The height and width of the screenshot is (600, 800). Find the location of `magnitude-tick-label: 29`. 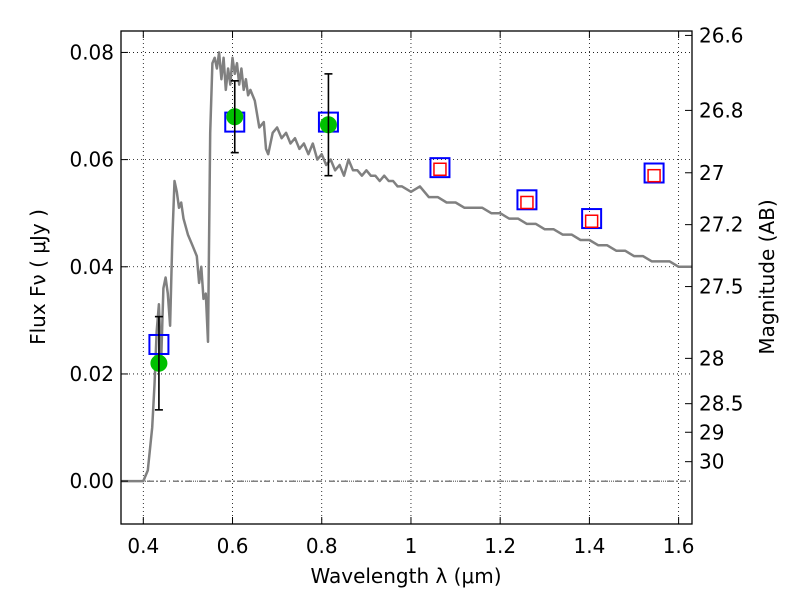

magnitude-tick-label: 29 is located at coordinates (711, 432).